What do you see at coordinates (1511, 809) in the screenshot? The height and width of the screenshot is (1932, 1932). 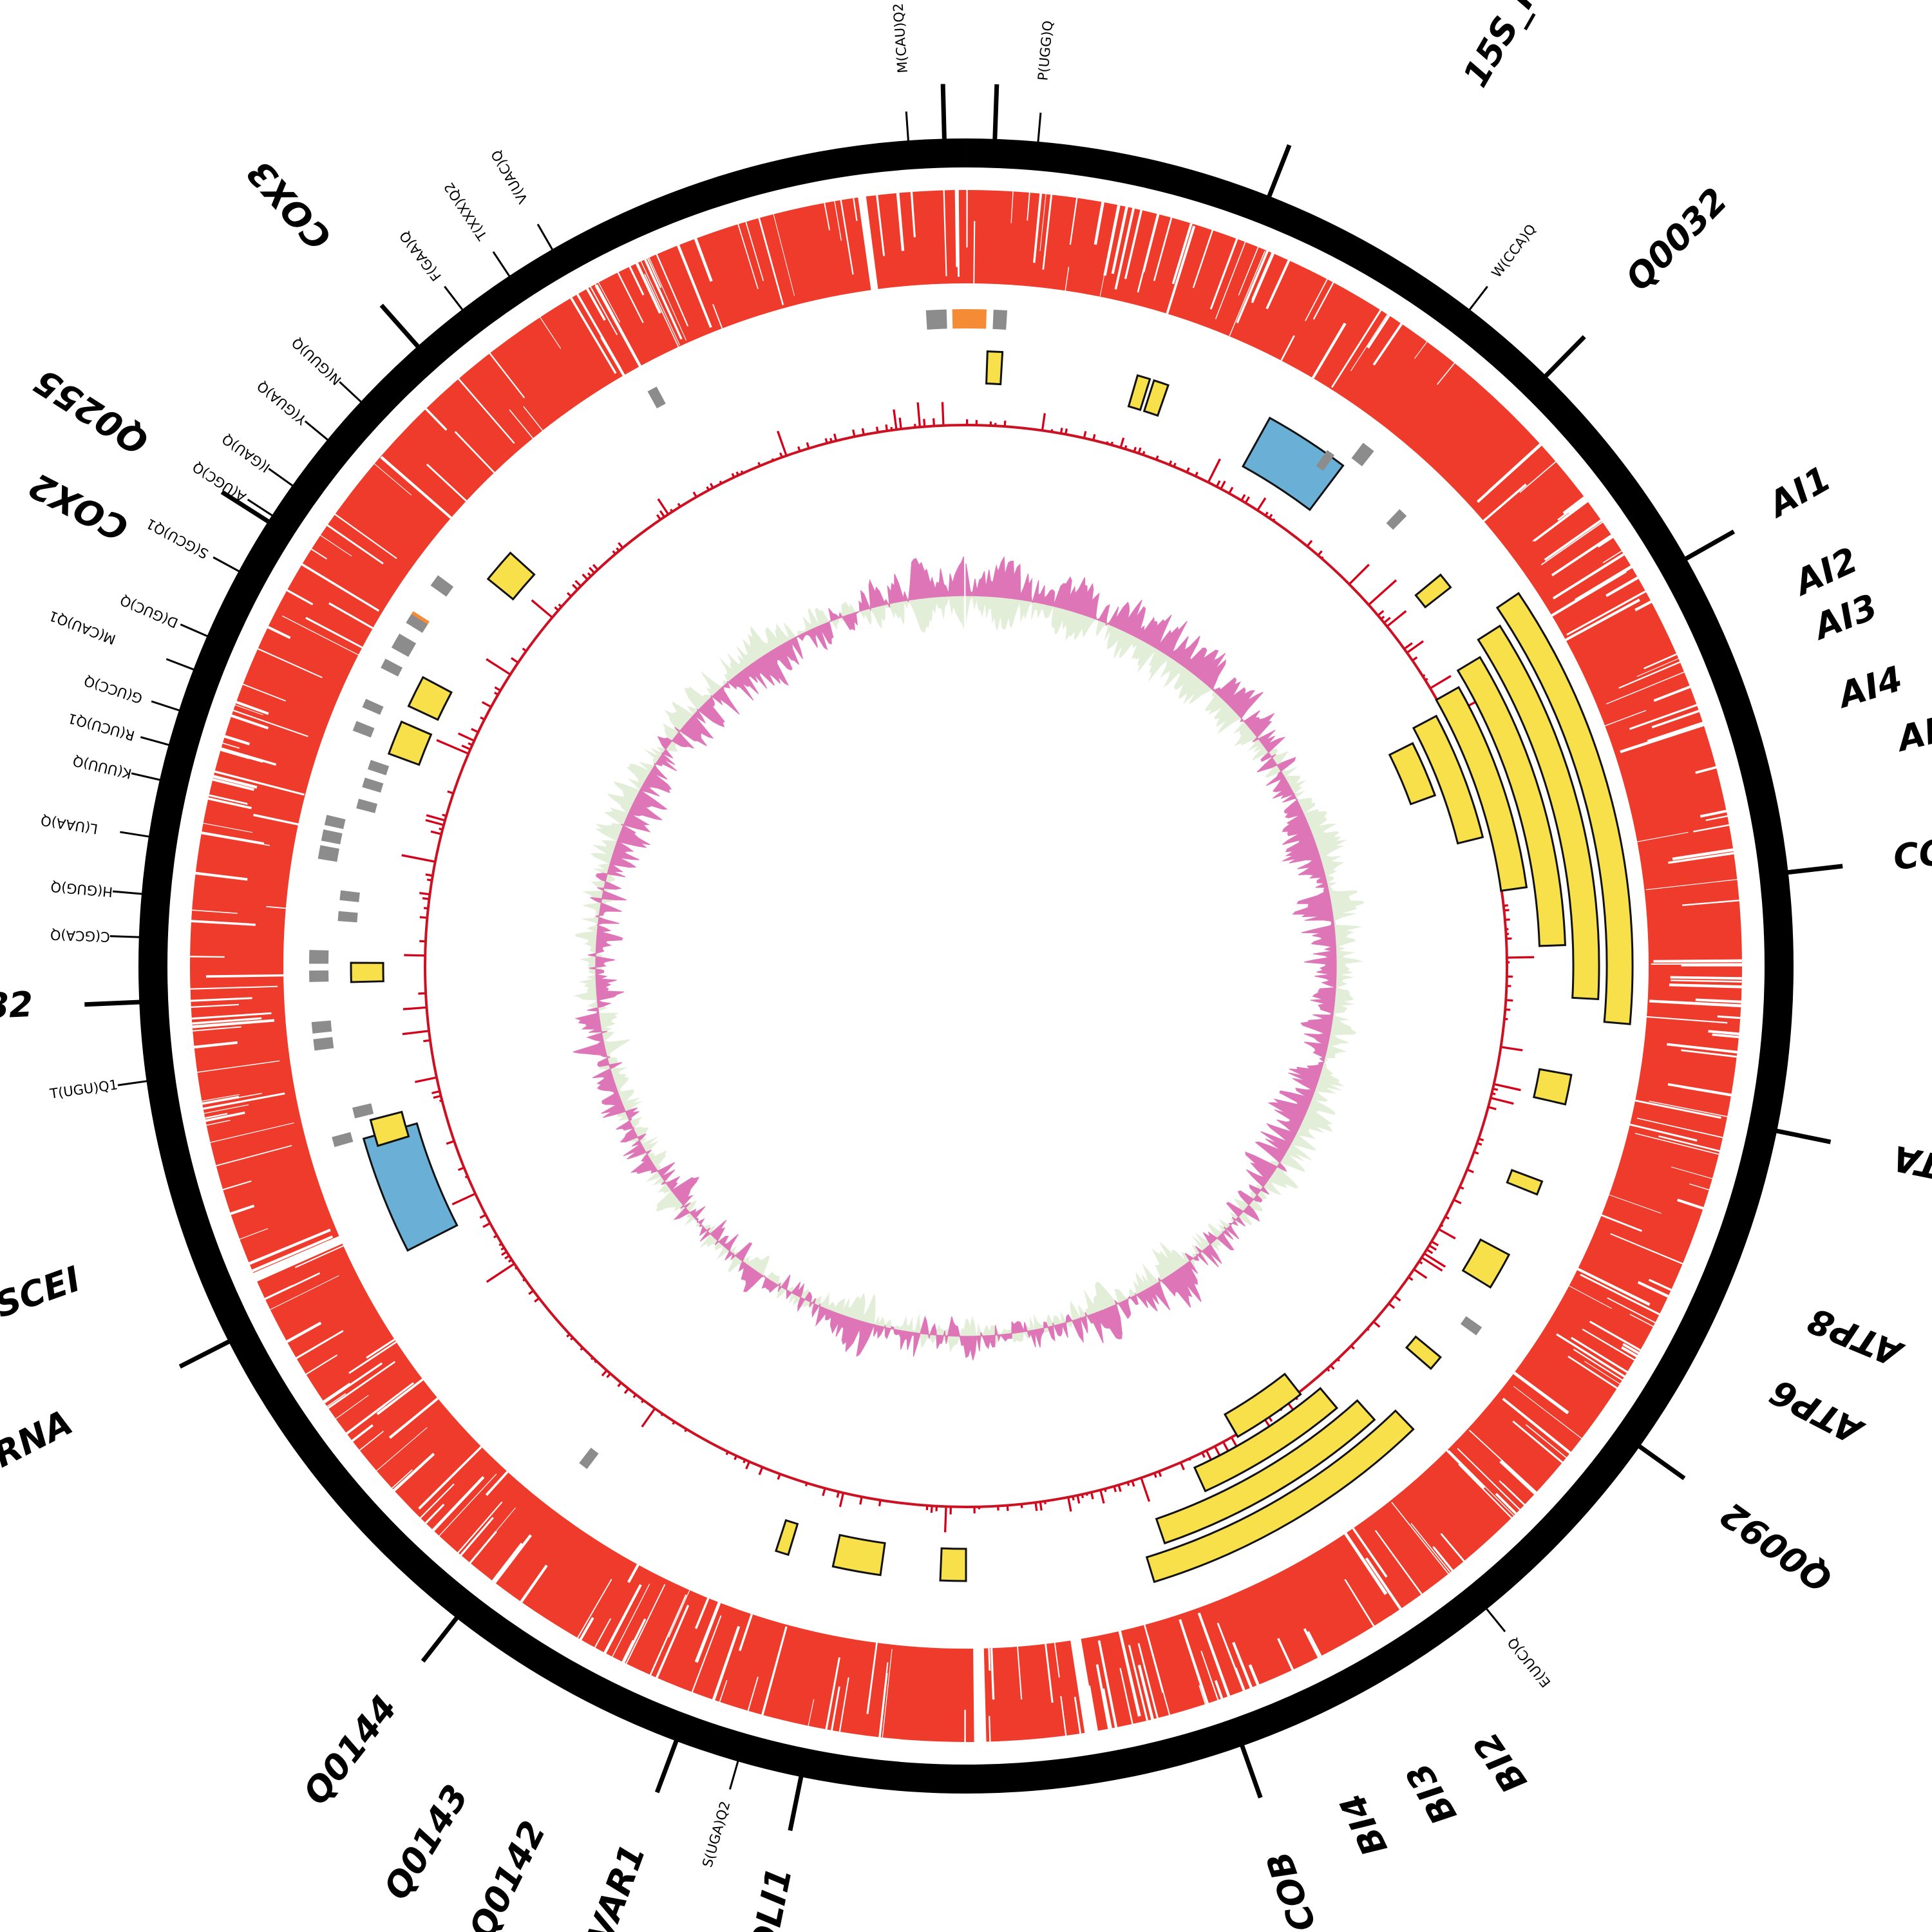 I see `cox1-intron-arcs` at bounding box center [1511, 809].